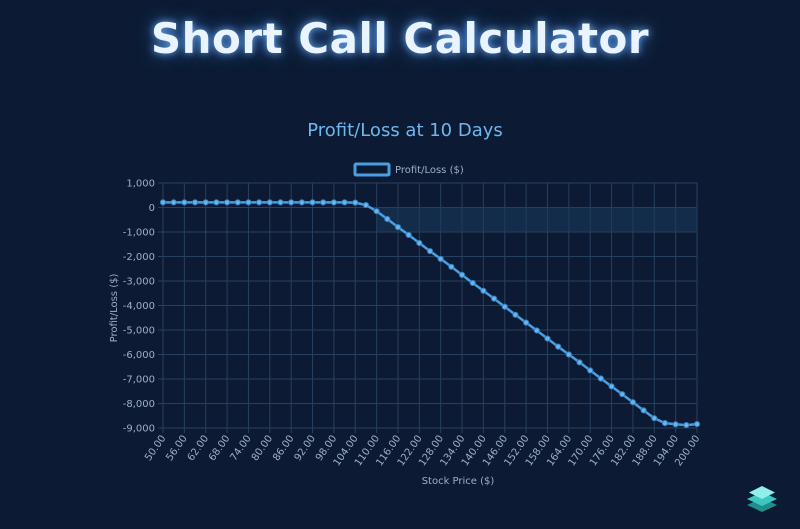 The width and height of the screenshot is (800, 529). What do you see at coordinates (305, 448) in the screenshot?
I see `x-tick-label: 92.00` at bounding box center [305, 448].